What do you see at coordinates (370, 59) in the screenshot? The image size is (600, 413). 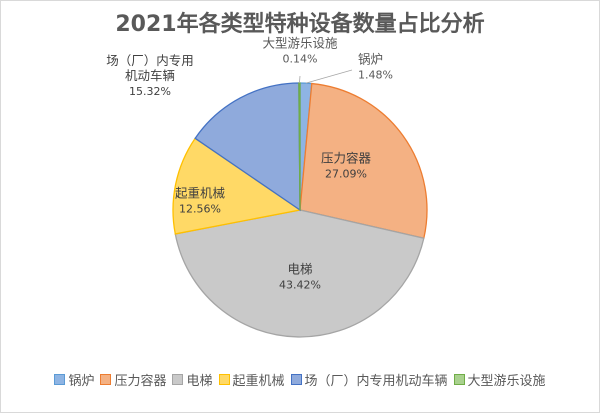 I see `name-label-0: 锅炉` at bounding box center [370, 59].